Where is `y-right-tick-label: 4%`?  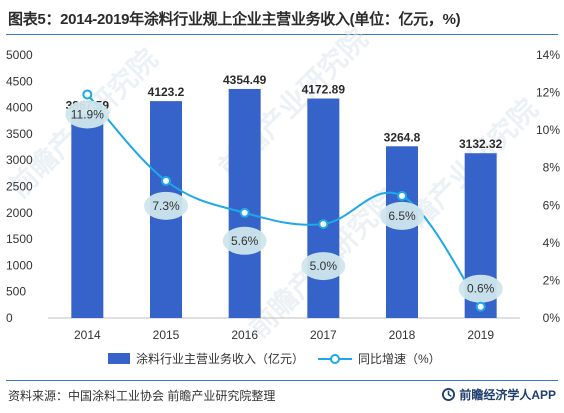 y-right-tick-label: 4% is located at coordinates (552, 243).